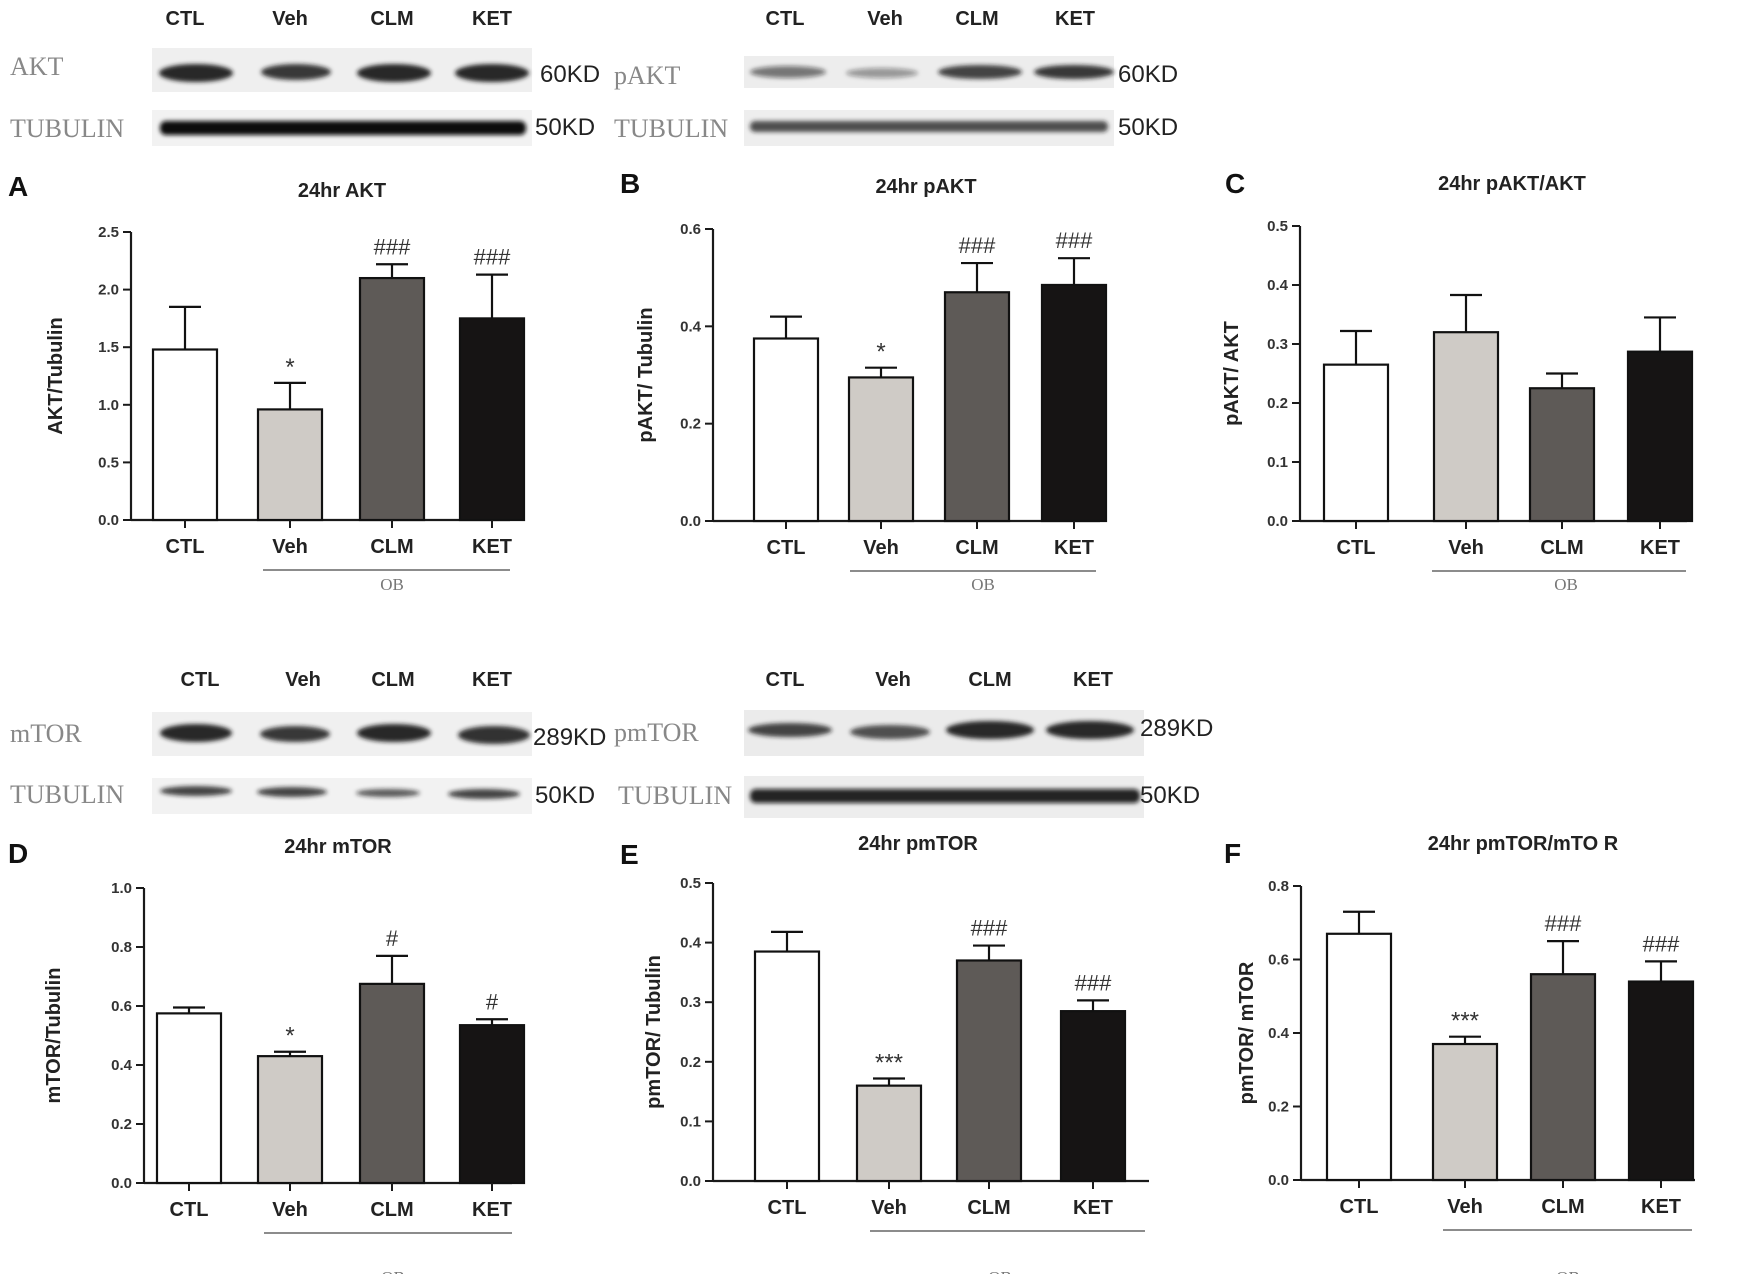 The width and height of the screenshot is (1743, 1274). Describe the element at coordinates (690, 1062) in the screenshot. I see `y-tick-label: 0.2` at that location.